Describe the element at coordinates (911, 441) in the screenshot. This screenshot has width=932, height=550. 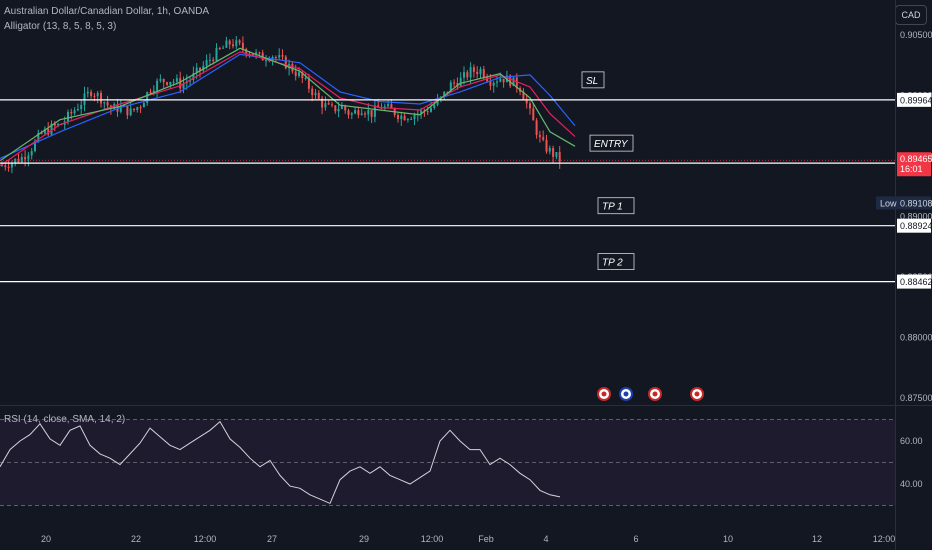
I see `rsi-tick-label: 60.00` at that location.